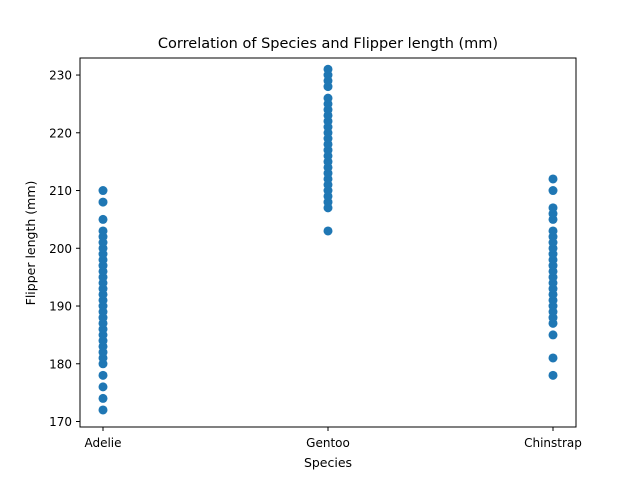 The width and height of the screenshot is (640, 480). I want to click on x-axis: Adelie Gentoo Chinstrap, so click(333, 438).